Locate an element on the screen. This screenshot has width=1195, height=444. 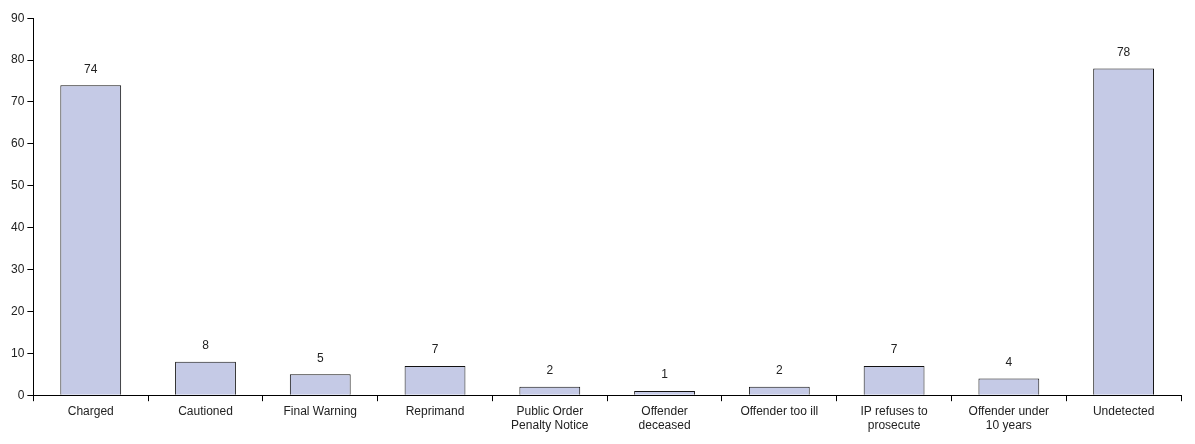
x-tick-label: Charged is located at coordinates (90, 410).